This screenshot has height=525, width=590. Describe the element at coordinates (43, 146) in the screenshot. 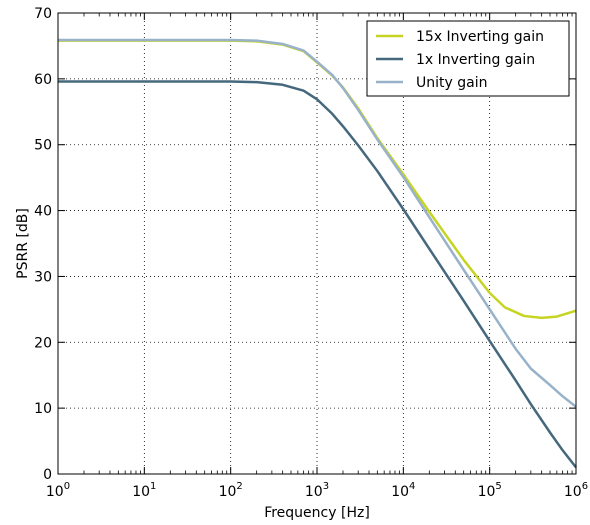

I see `y-tick-label: 50` at that location.